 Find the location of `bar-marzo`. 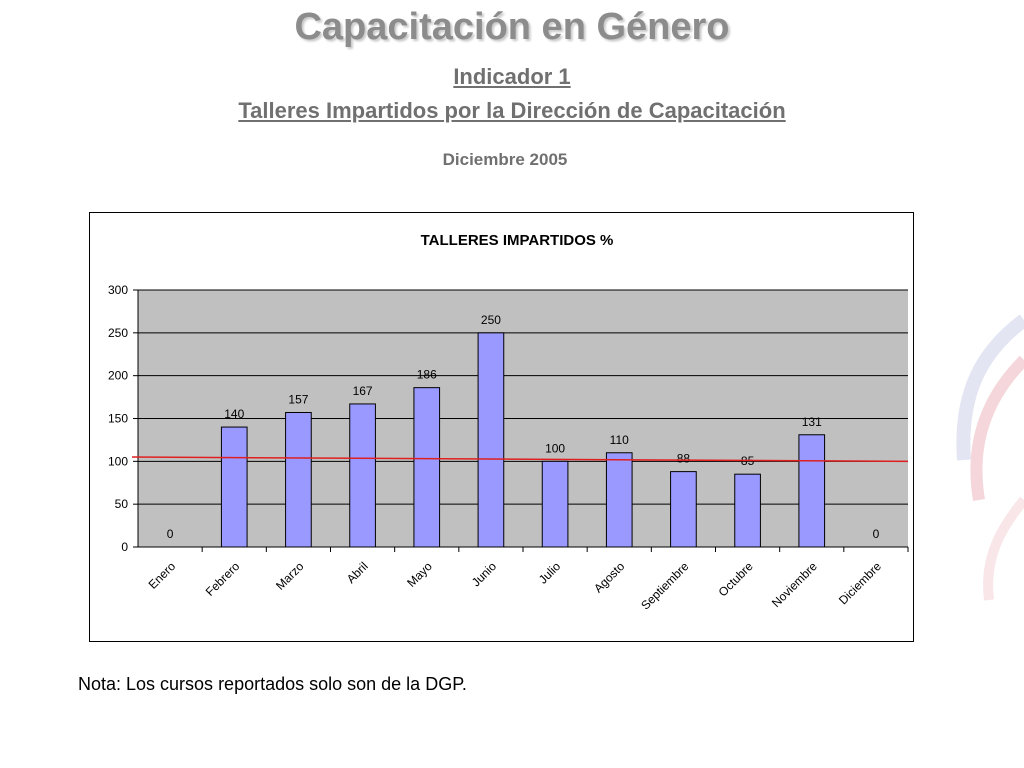

bar-marzo is located at coordinates (298, 480).